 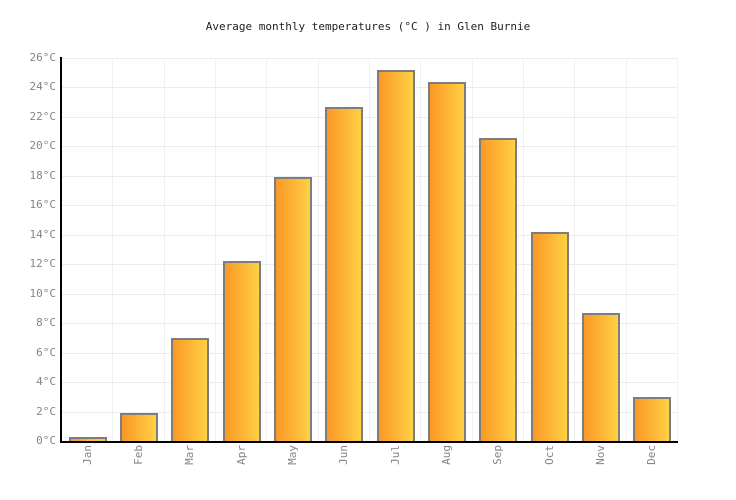 I want to click on x-tick-label-jun: Jun, so click(x=344, y=455).